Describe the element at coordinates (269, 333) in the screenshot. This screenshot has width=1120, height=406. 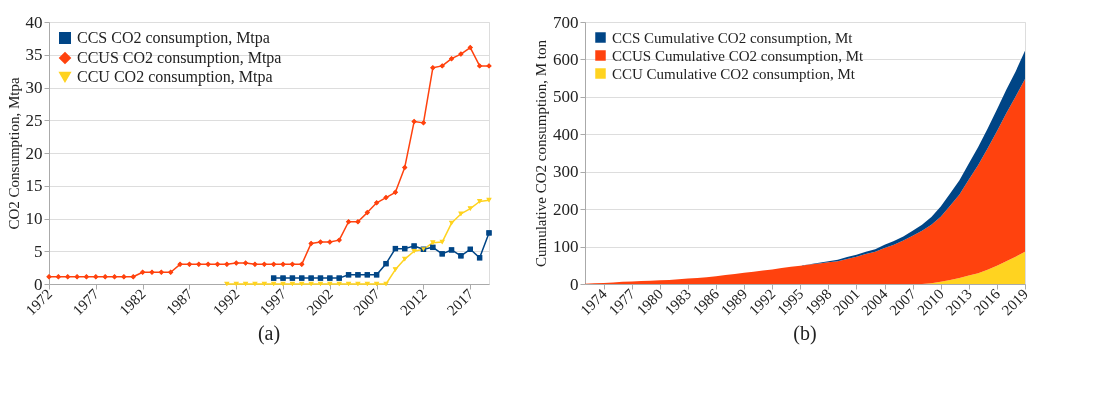
I see `text: (a)` at that location.